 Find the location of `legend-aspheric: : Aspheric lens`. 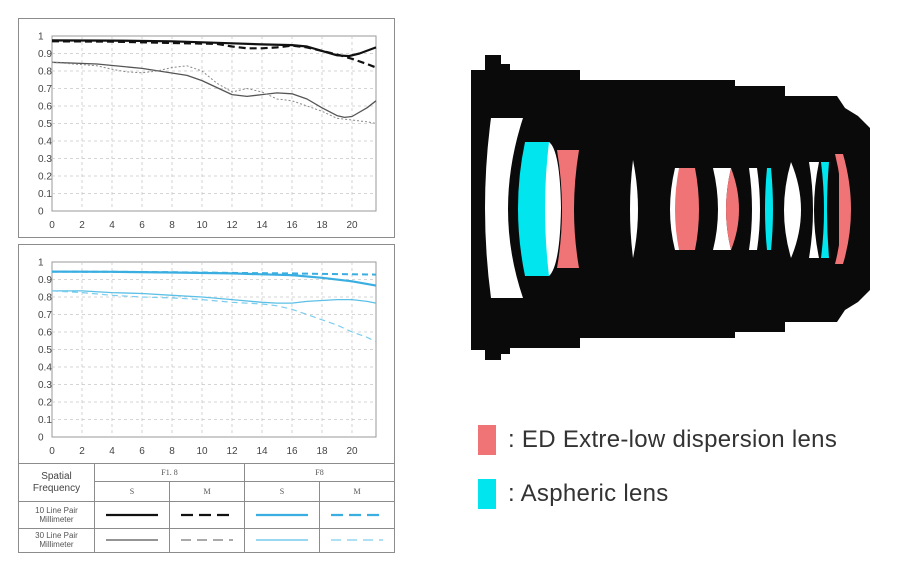

legend-aspheric: : Aspheric lens is located at coordinates (573, 494).